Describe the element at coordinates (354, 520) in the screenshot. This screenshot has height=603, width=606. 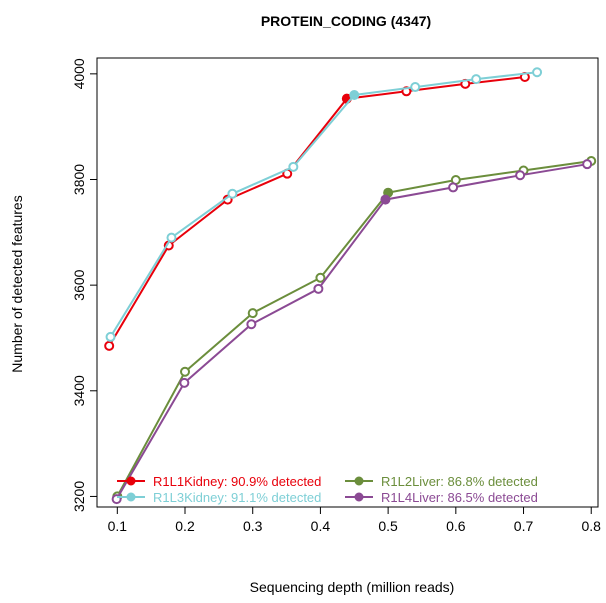
I see `x-axis: 0.1 0.2 0.3 0.4 0.5 0.6 0.7 0.8` at that location.